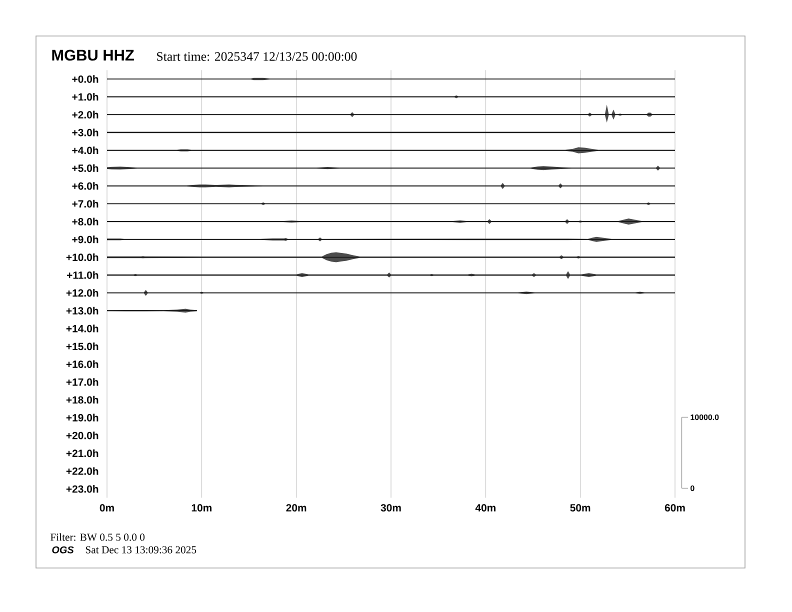  What do you see at coordinates (82, 471) in the screenshot?
I see `y-tick-label: +22.0h` at bounding box center [82, 471].